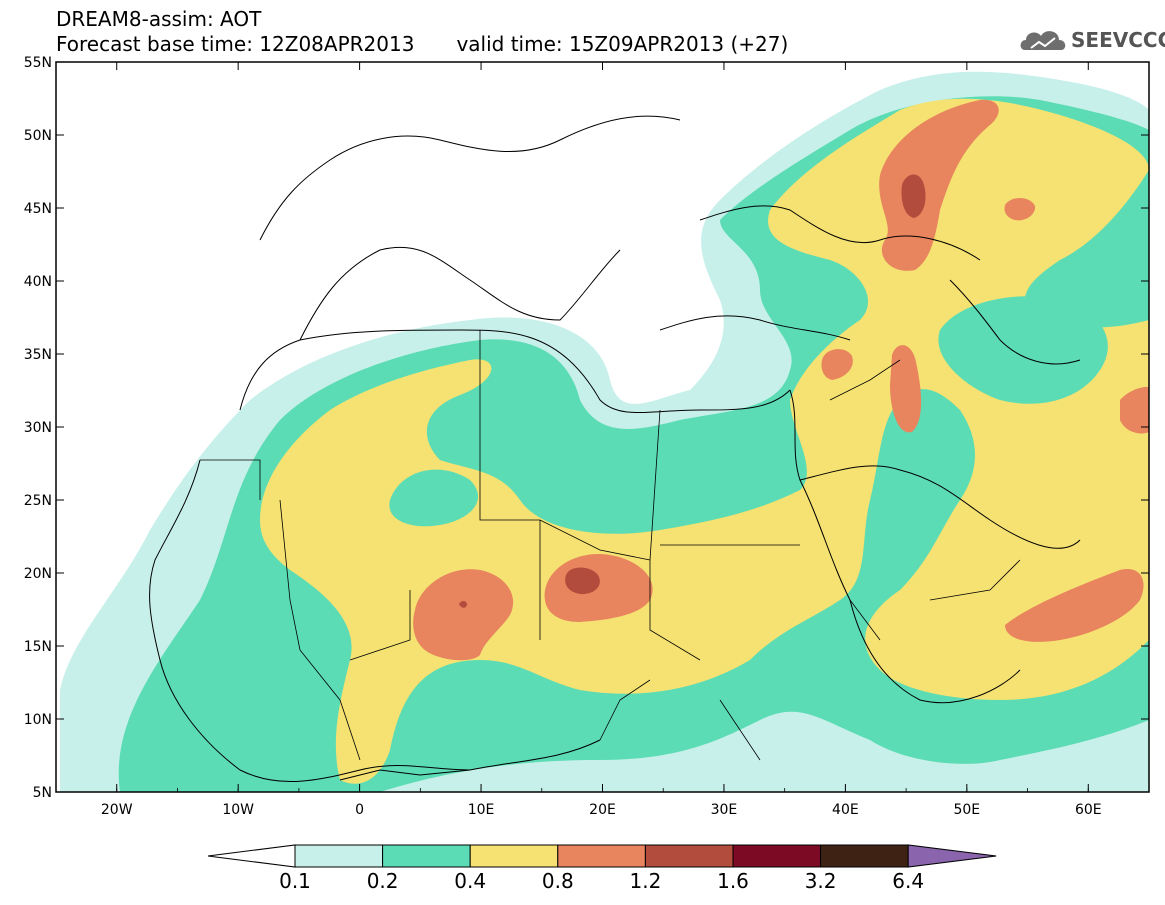  Describe the element at coordinates (1088, 810) in the screenshot. I see `lon-label: 60E` at that location.